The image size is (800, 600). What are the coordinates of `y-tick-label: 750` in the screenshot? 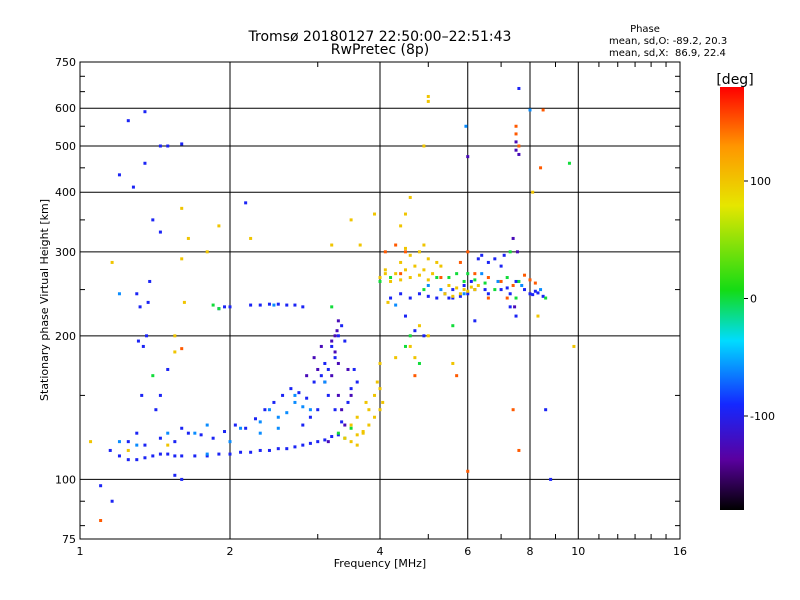 It's located at (65, 62).